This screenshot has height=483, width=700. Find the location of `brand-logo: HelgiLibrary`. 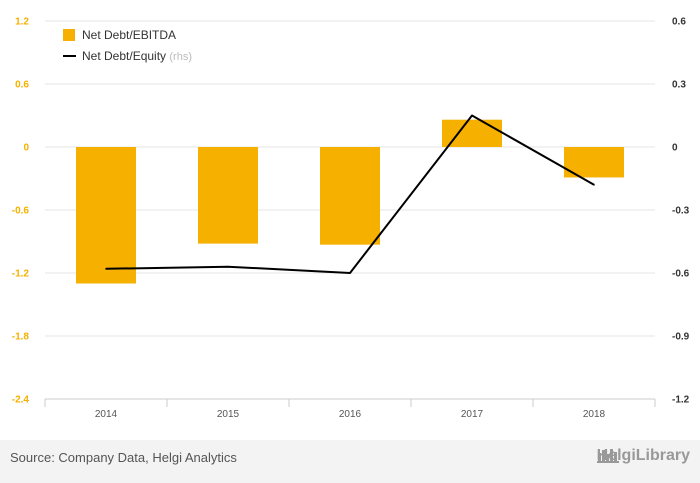

brand-logo: HelgiLibrary is located at coordinates (643, 456).